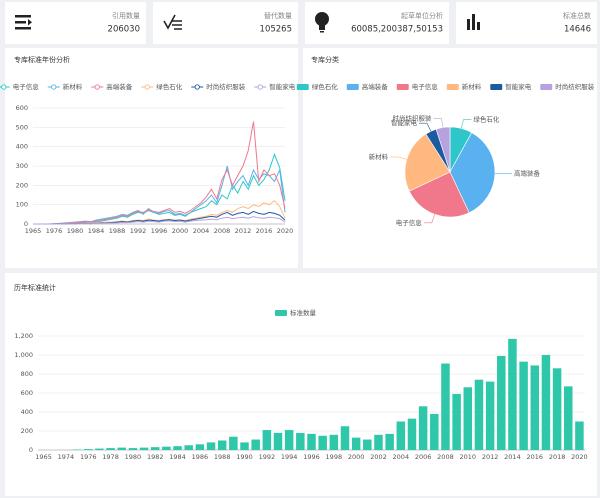 This screenshot has width=600, height=498. What do you see at coordinates (375, 86) in the screenshot?
I see `legend-label: 高端装备` at bounding box center [375, 86].